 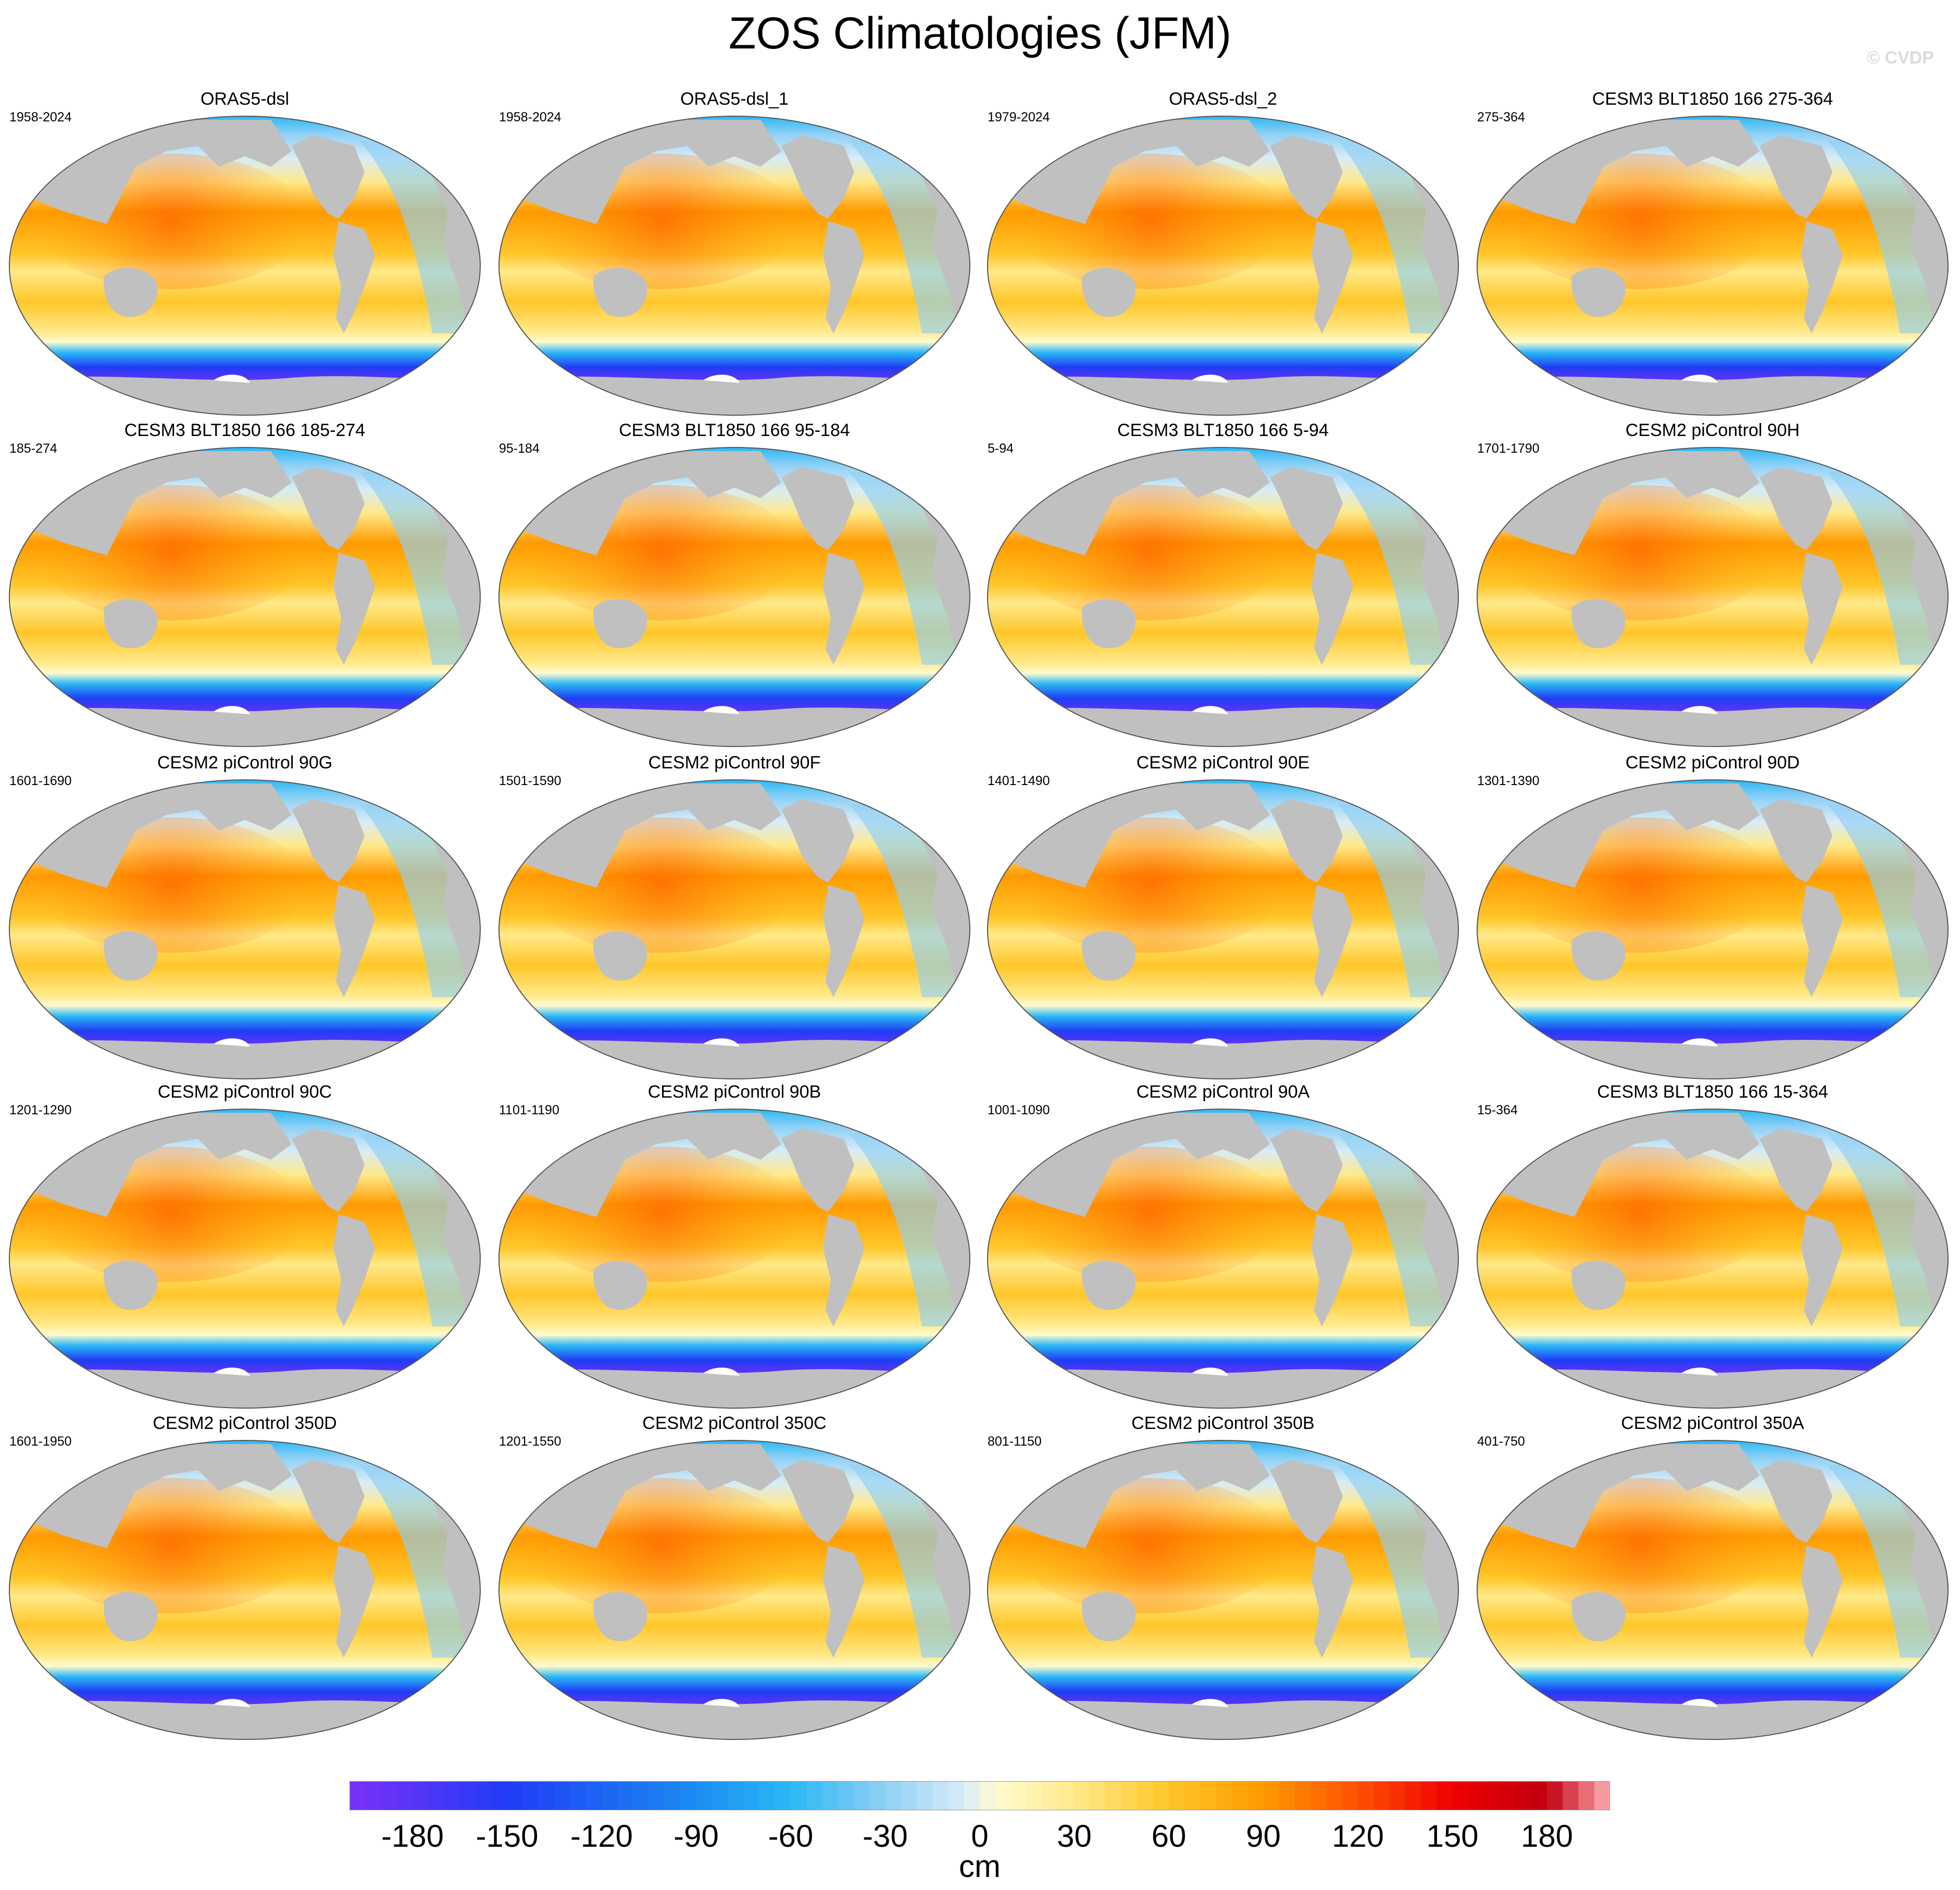 What do you see at coordinates (1074, 1836) in the screenshot?
I see `colorbar-tick-label: 30` at bounding box center [1074, 1836].